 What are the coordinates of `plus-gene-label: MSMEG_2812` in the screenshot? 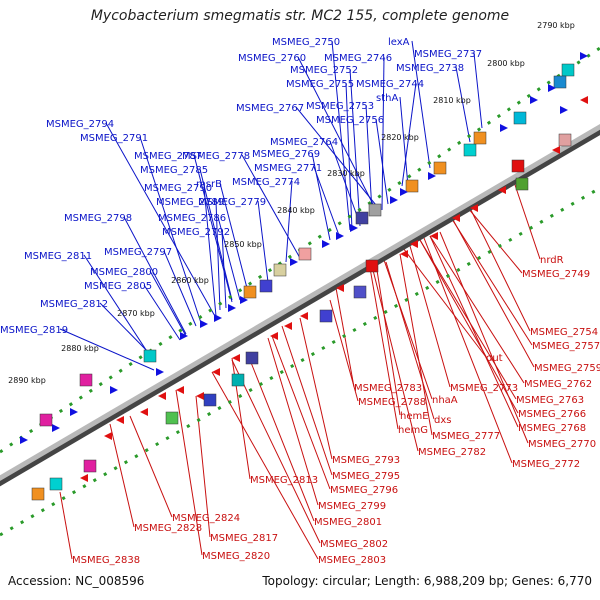 It's located at (74, 304).